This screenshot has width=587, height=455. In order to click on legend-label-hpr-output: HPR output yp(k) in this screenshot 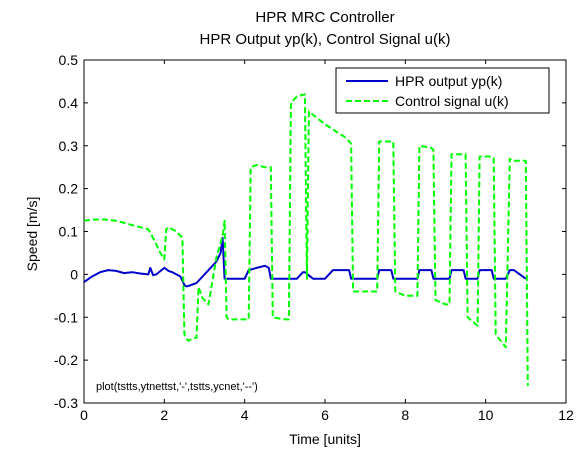, I will do `click(448, 81)`.